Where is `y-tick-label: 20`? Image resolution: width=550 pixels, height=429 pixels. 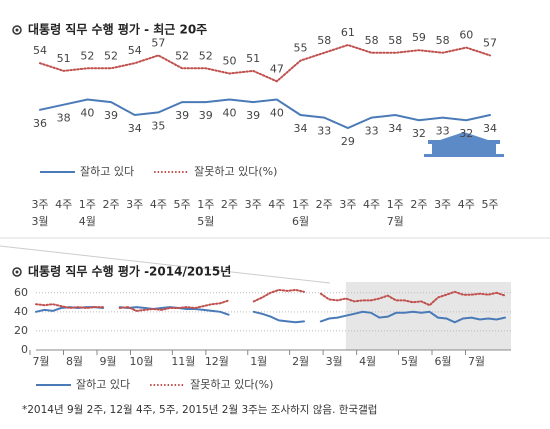 y-tick-label: 20 is located at coordinates (21, 330).